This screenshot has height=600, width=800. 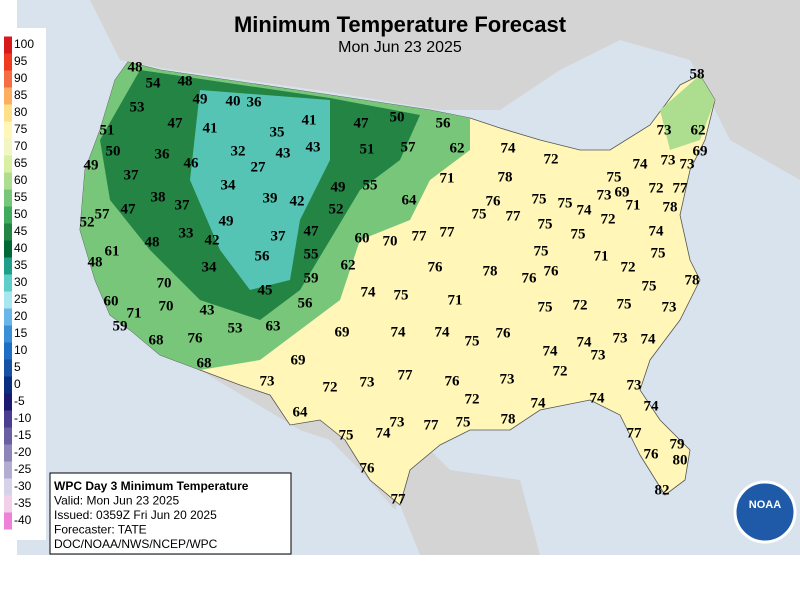 I want to click on mexico, so click(x=370, y=462).